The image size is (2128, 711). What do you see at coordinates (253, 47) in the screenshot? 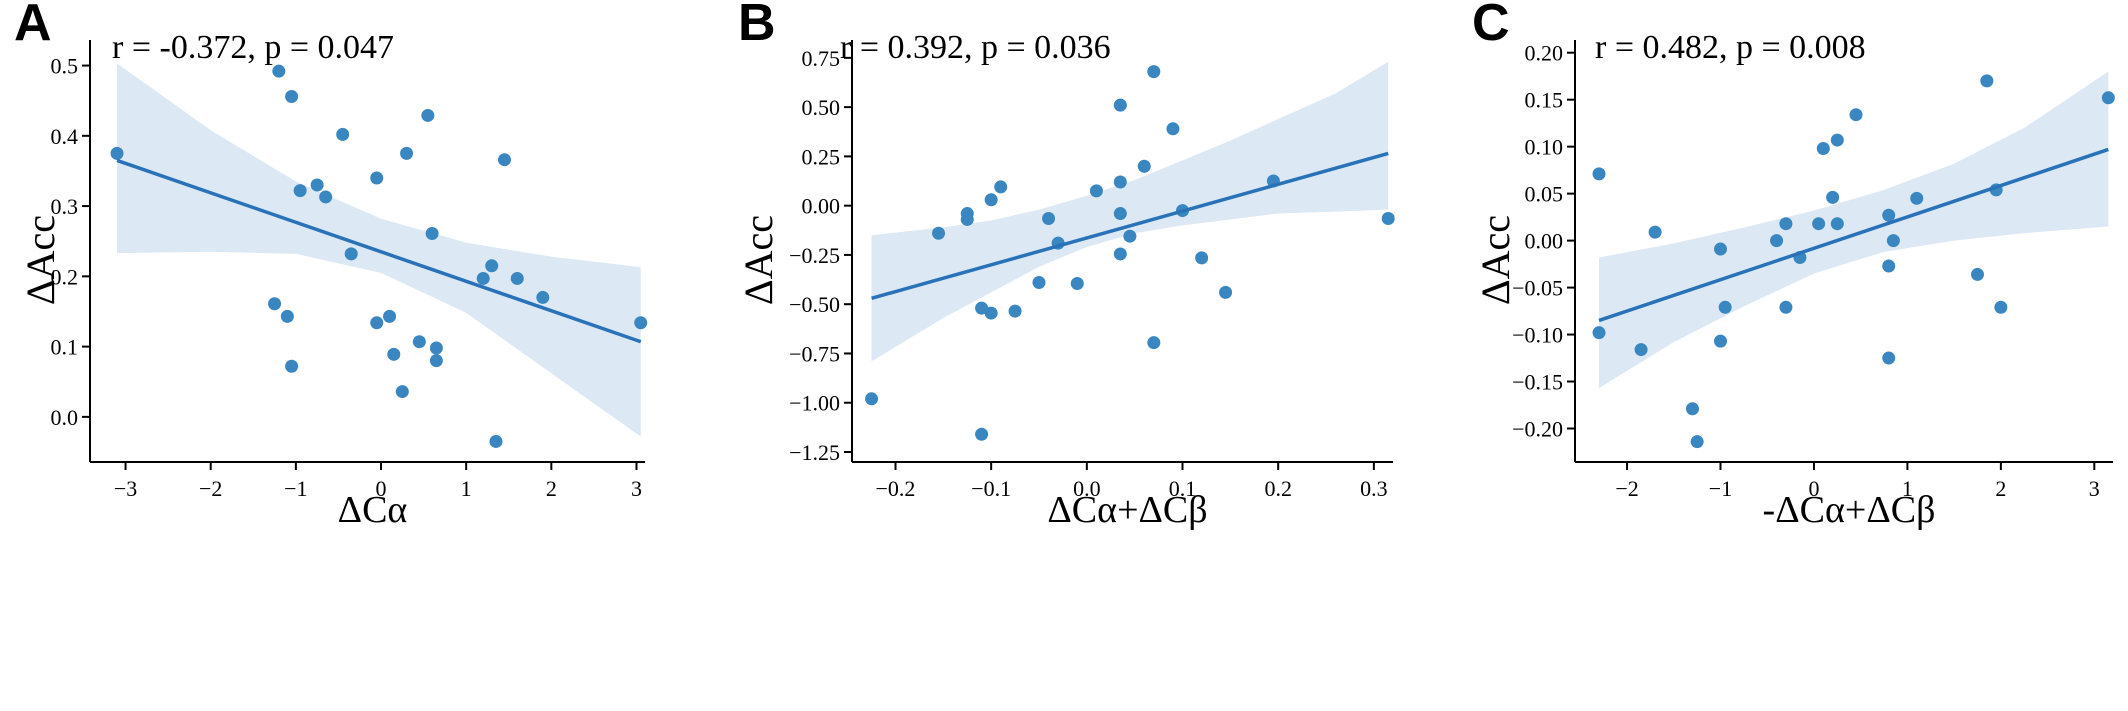
I see `stat-annotation: r = -0.372, p = 0.047` at bounding box center [253, 47].